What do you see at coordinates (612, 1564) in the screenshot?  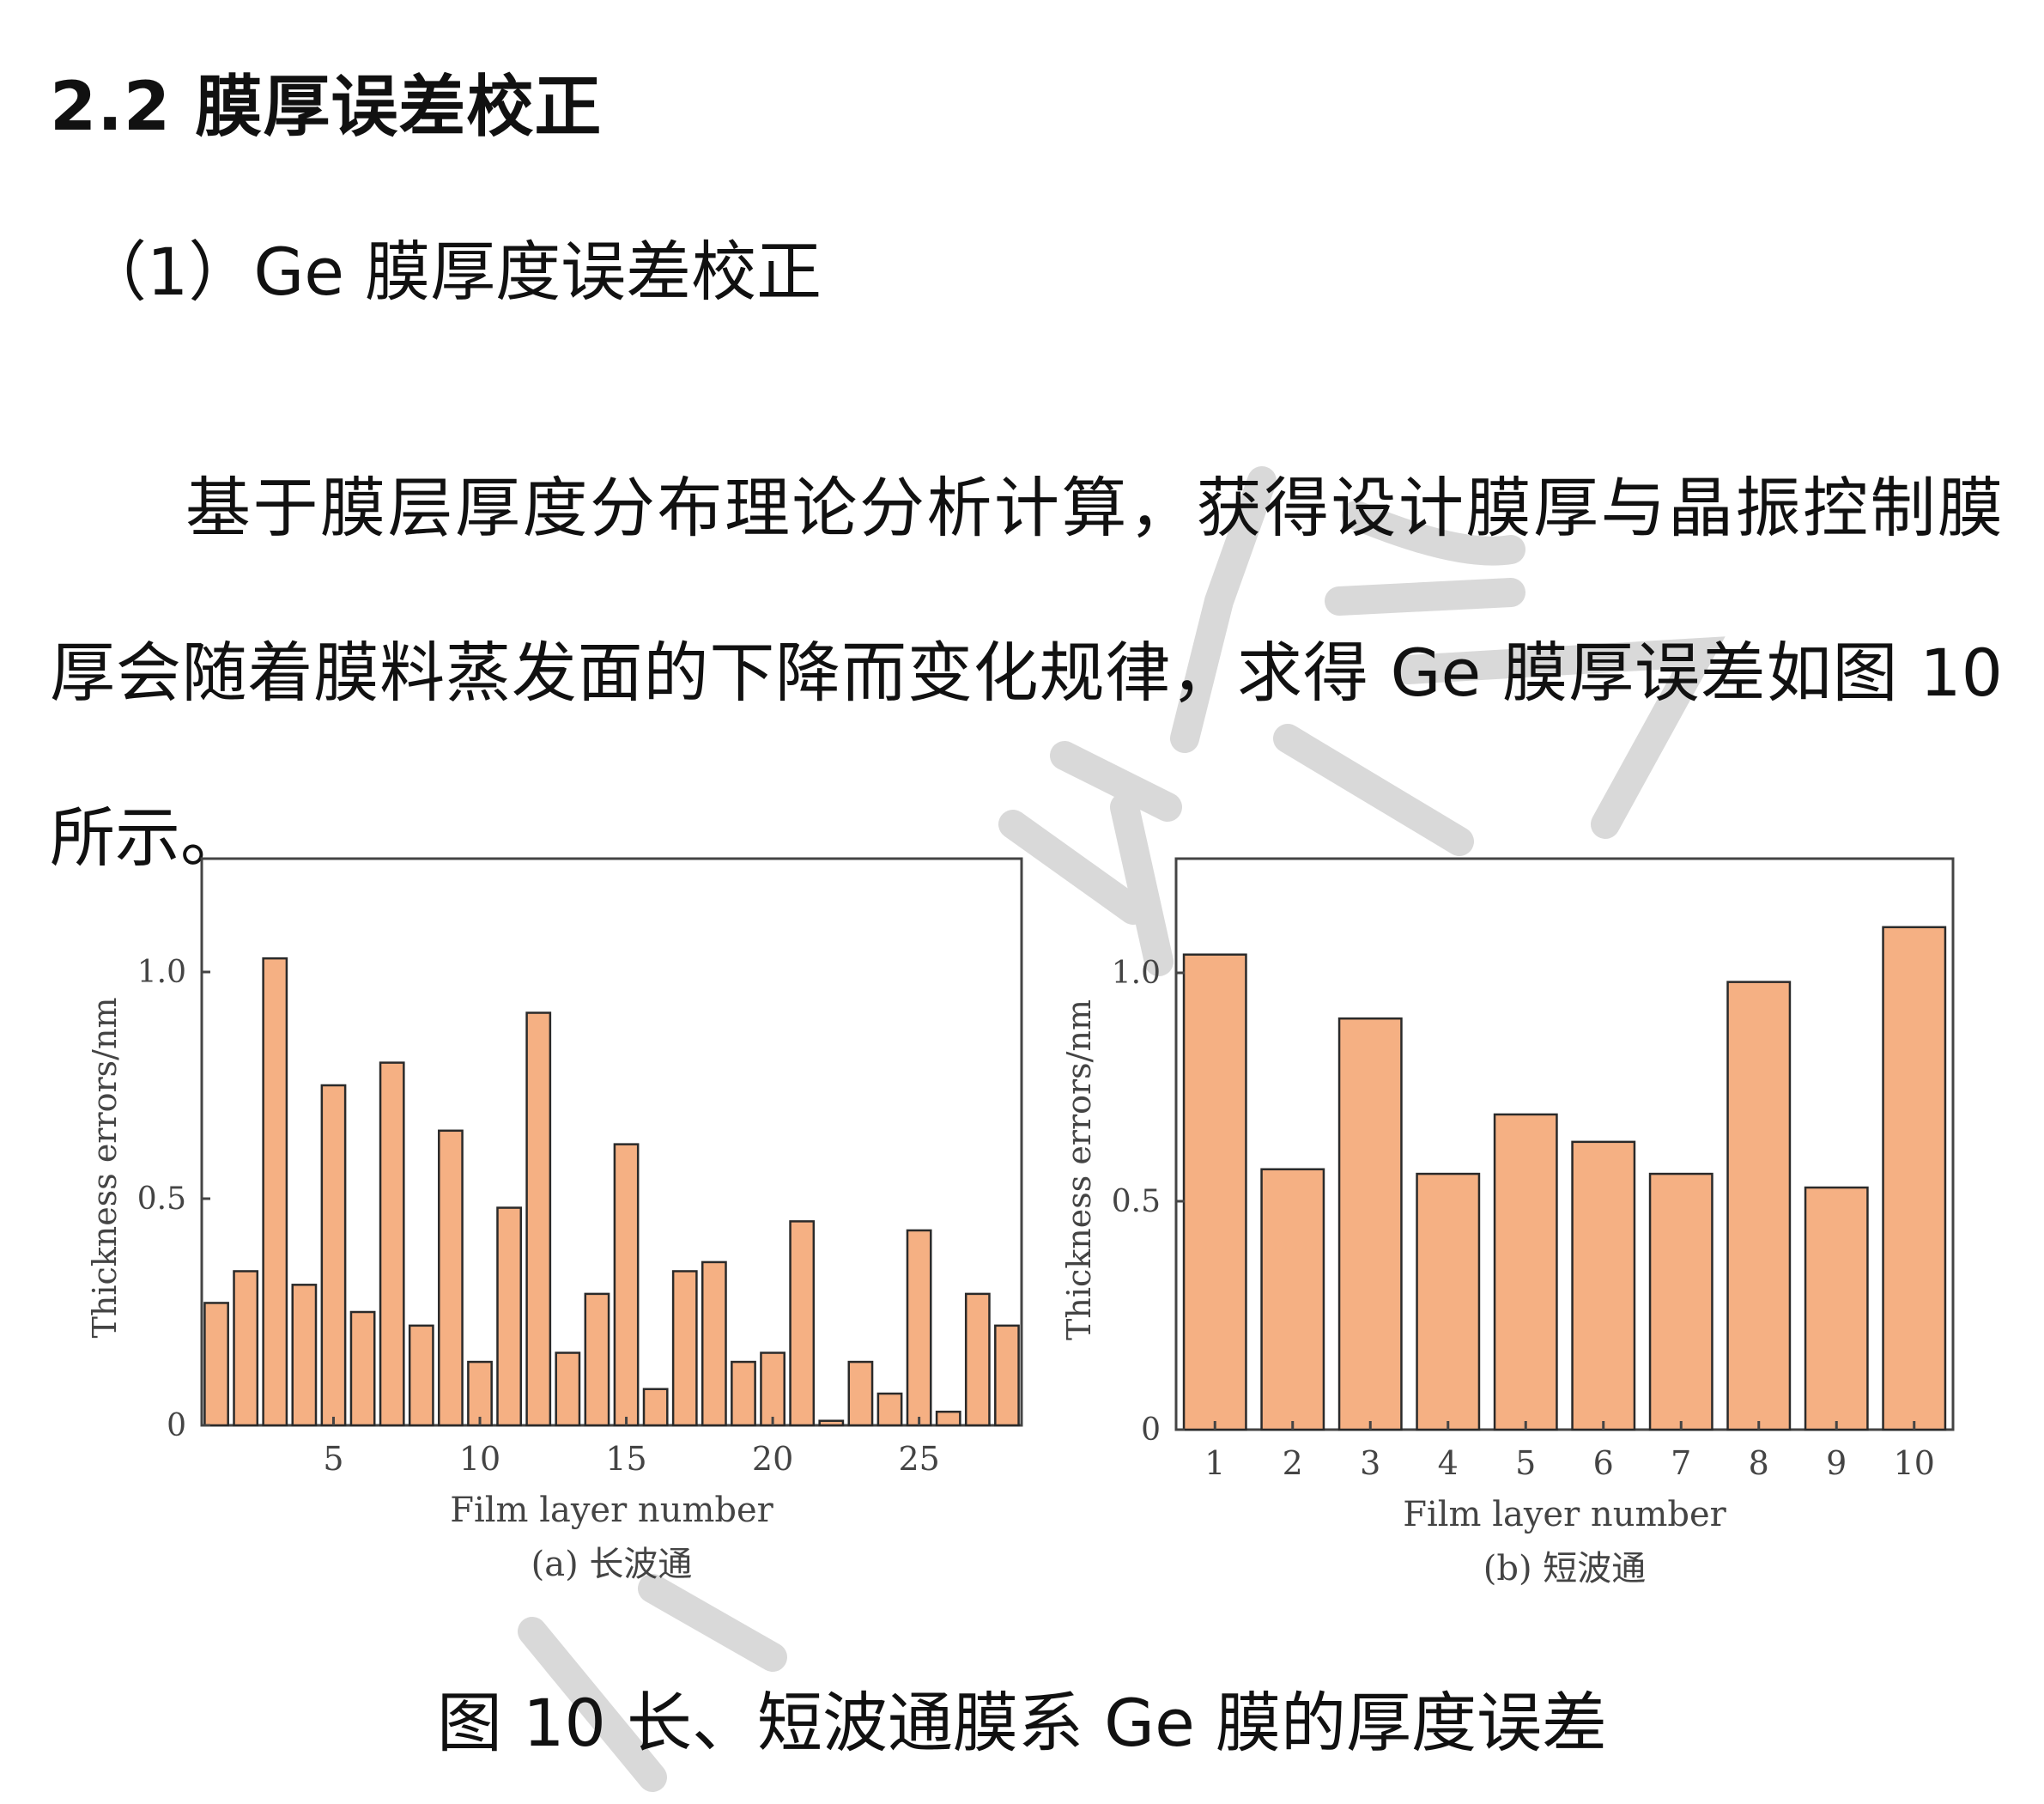 I see `chart-subcaption: (a) 长波通` at bounding box center [612, 1564].